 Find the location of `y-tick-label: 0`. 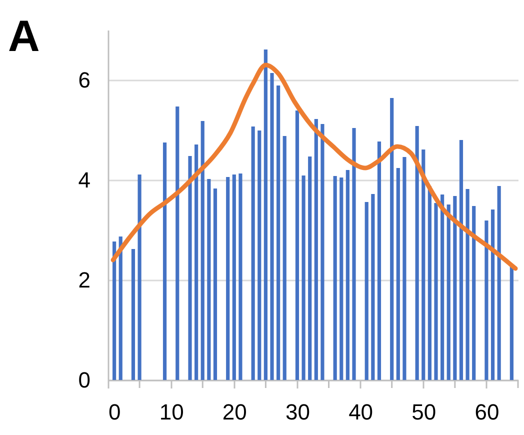

y-tick-label: 0 is located at coordinates (84, 380).